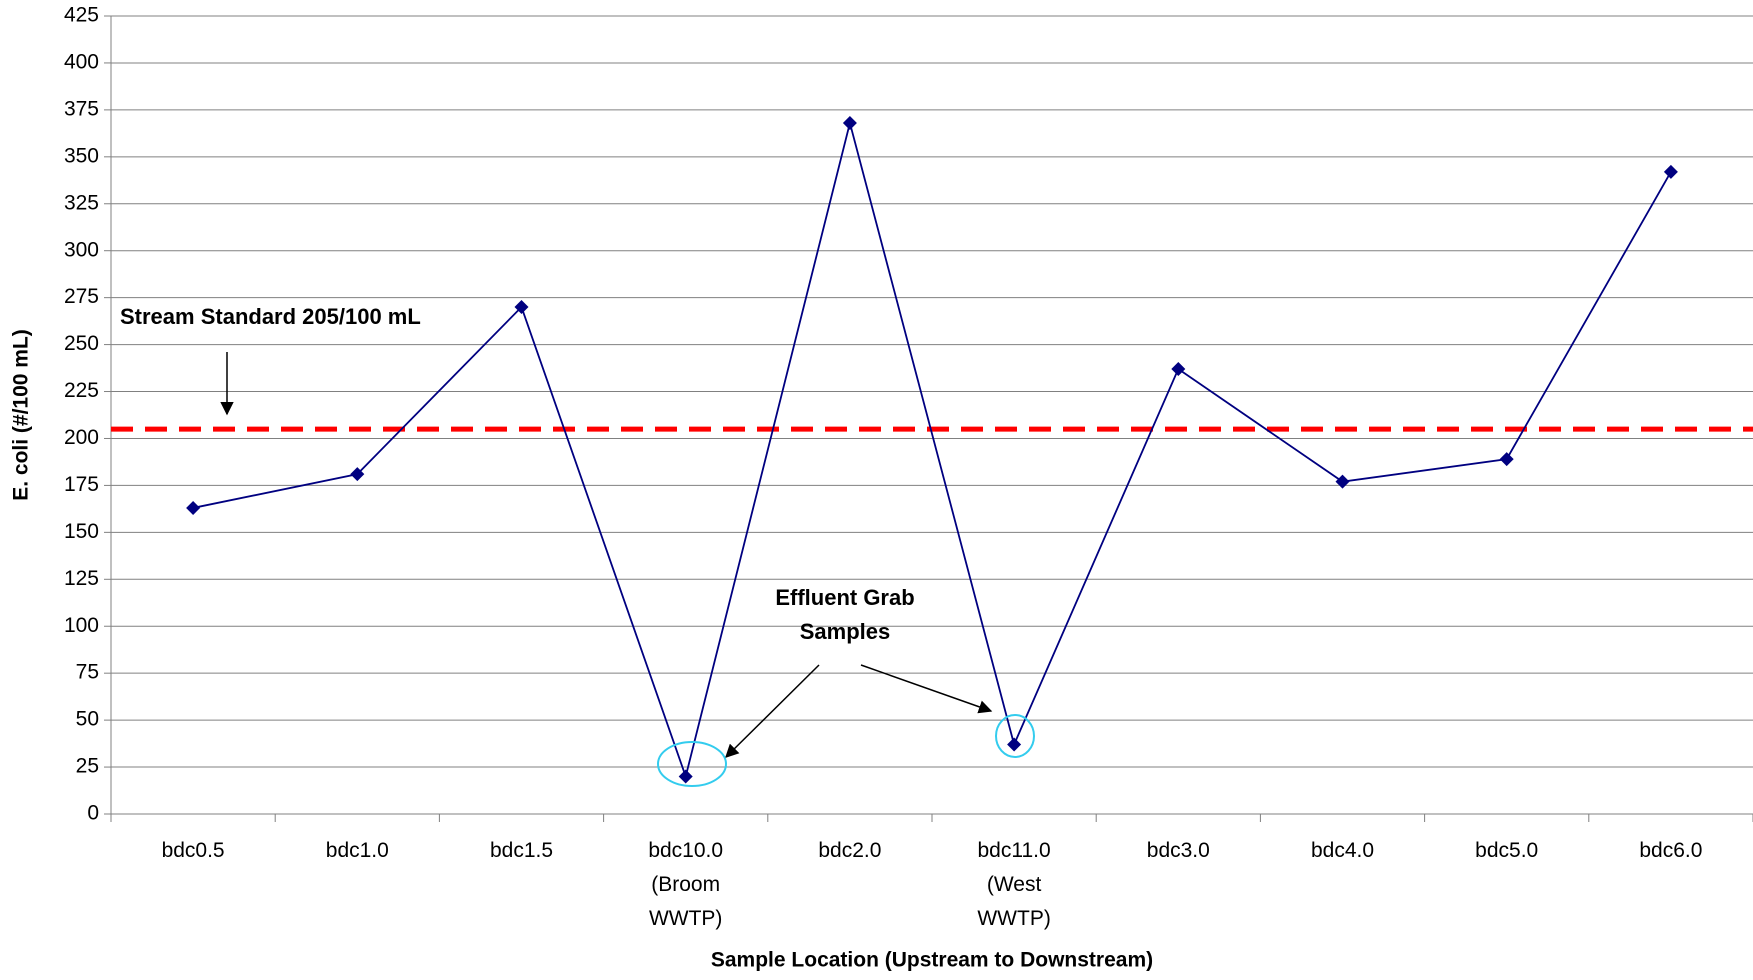 The height and width of the screenshot is (980, 1753). I want to click on annotation: Stream Standard 205/100 mL, so click(270, 316).